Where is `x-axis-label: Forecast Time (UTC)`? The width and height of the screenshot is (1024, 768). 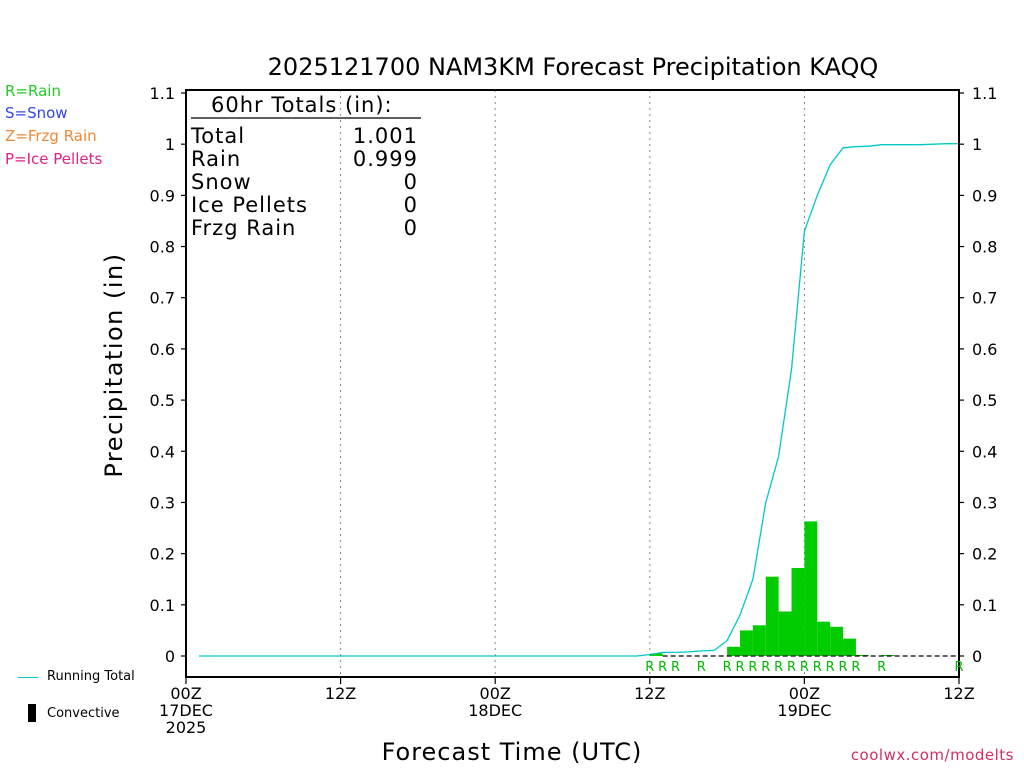 x-axis-label: Forecast Time (UTC) is located at coordinates (512, 752).